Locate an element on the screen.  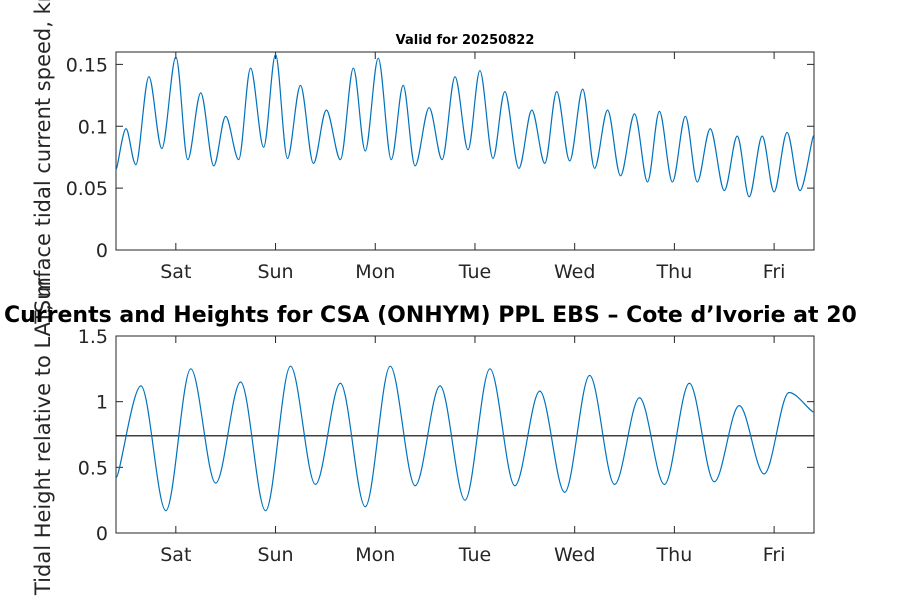
tidal-height-x-tick-label: Sat is located at coordinates (175, 555).